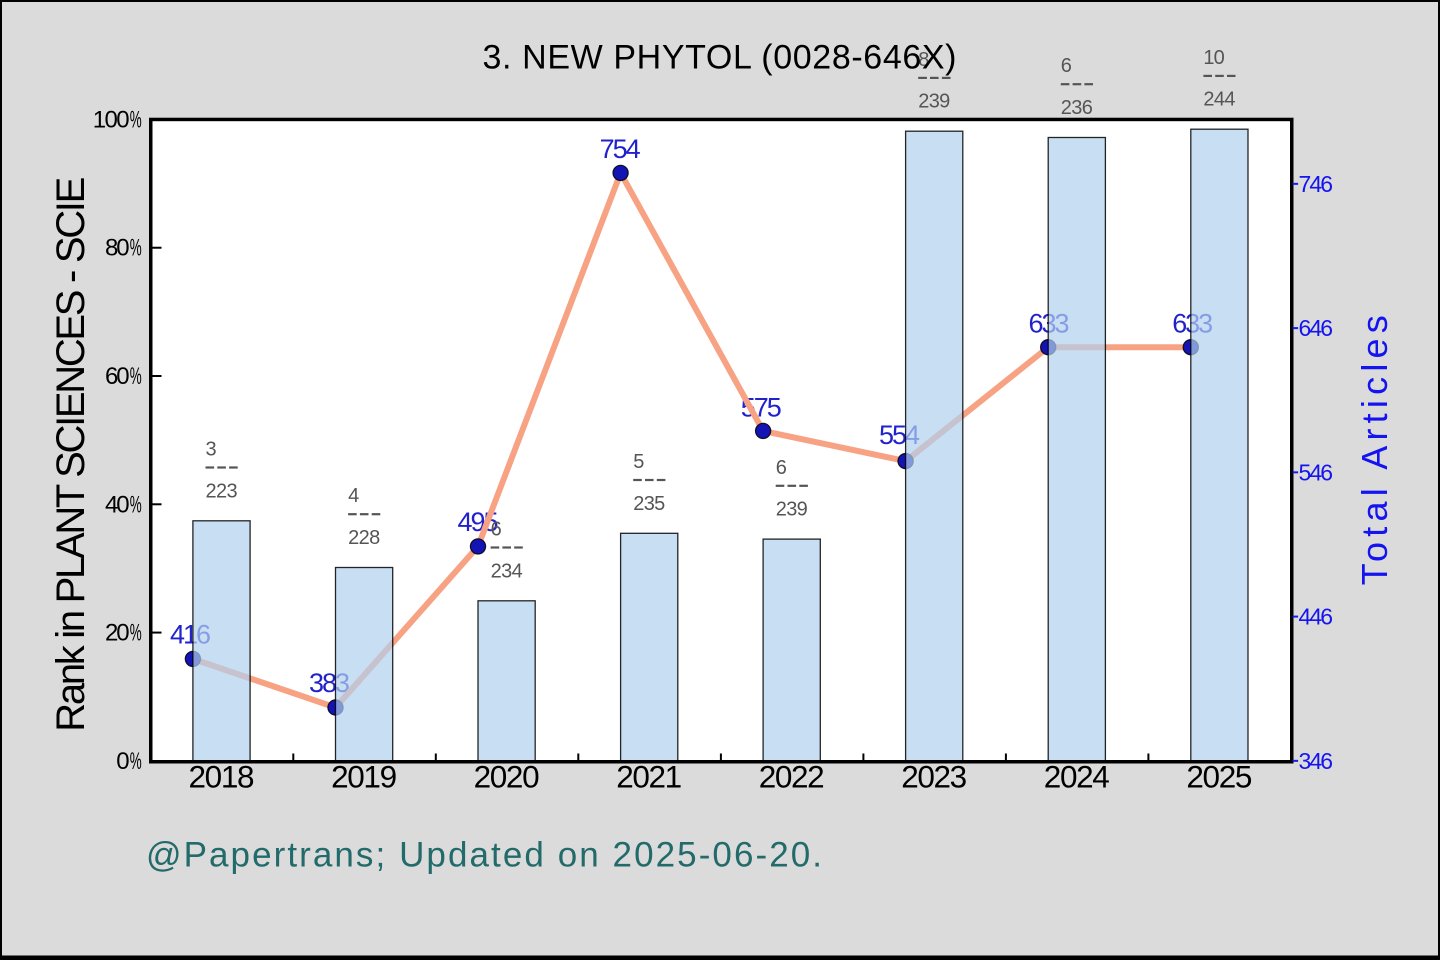 The image size is (1440, 960). Describe the element at coordinates (1316, 761) in the screenshot. I see `svg-text: 346` at that location.